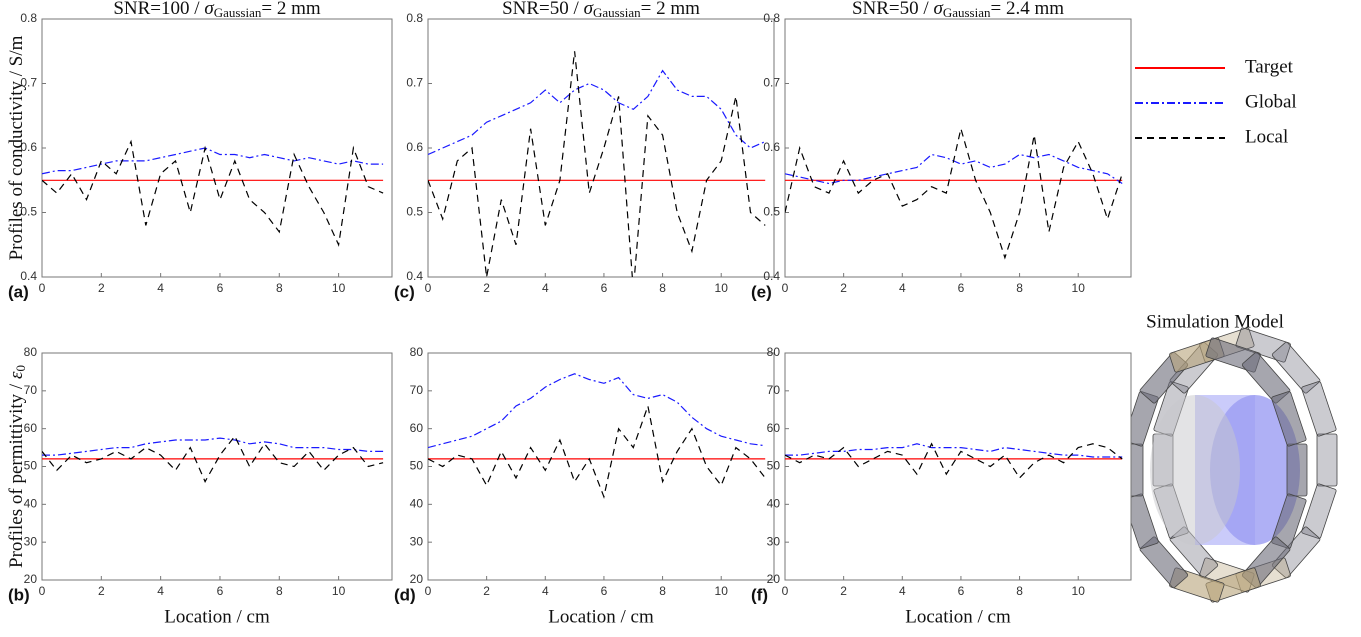 This screenshot has height=637, width=1361. What do you see at coordinates (217, 10) in the screenshot?
I see `column-title: SNR=100 / σGaussian= 2 mm` at bounding box center [217, 10].